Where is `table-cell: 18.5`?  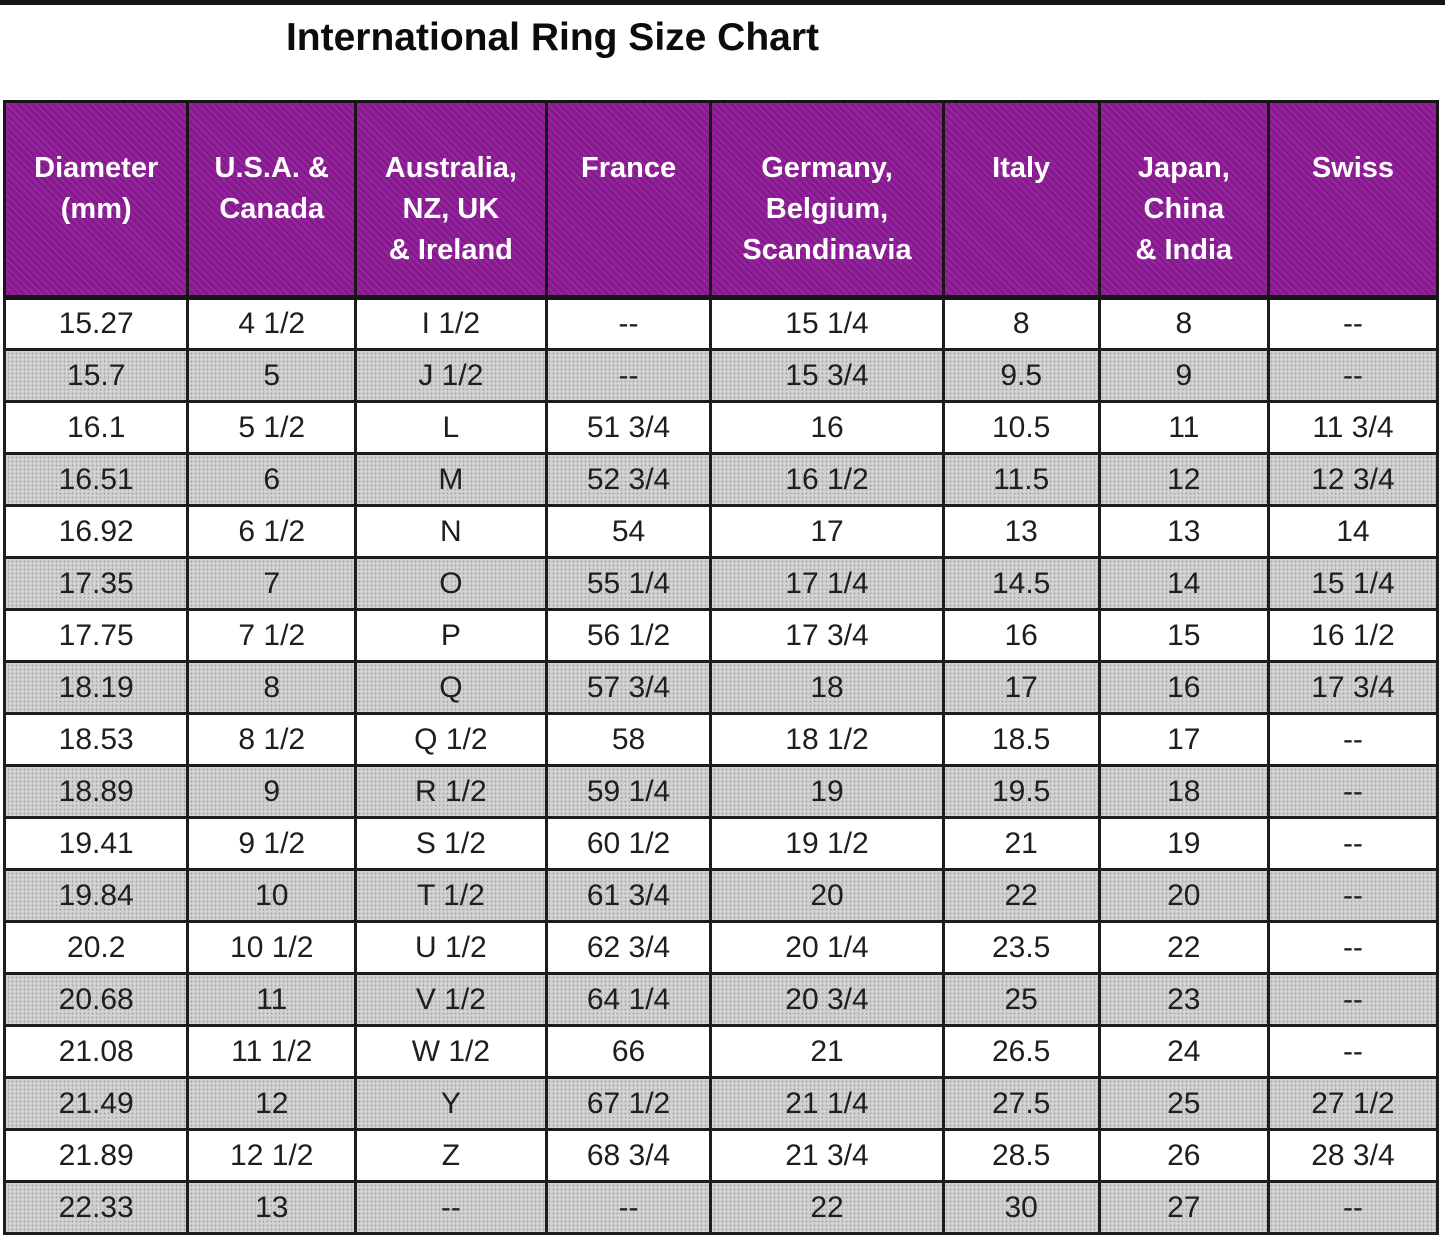
table-cell: 18.5 is located at coordinates (1021, 739).